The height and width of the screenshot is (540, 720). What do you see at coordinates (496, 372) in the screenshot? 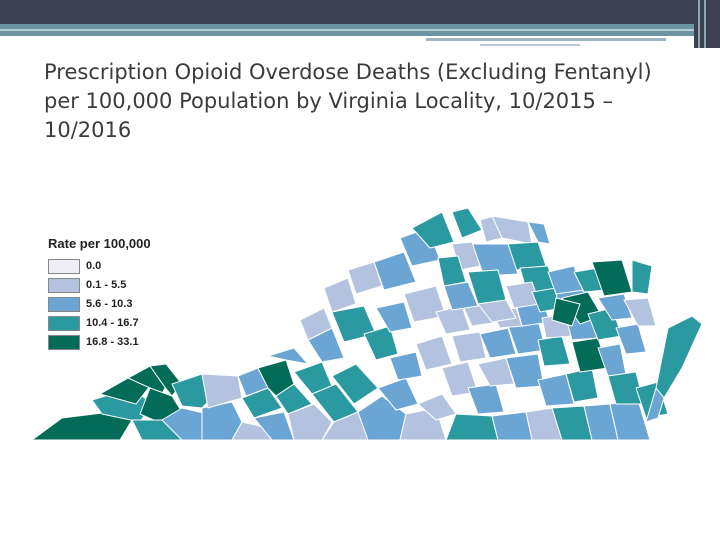
I see `region-nottoway` at bounding box center [496, 372].